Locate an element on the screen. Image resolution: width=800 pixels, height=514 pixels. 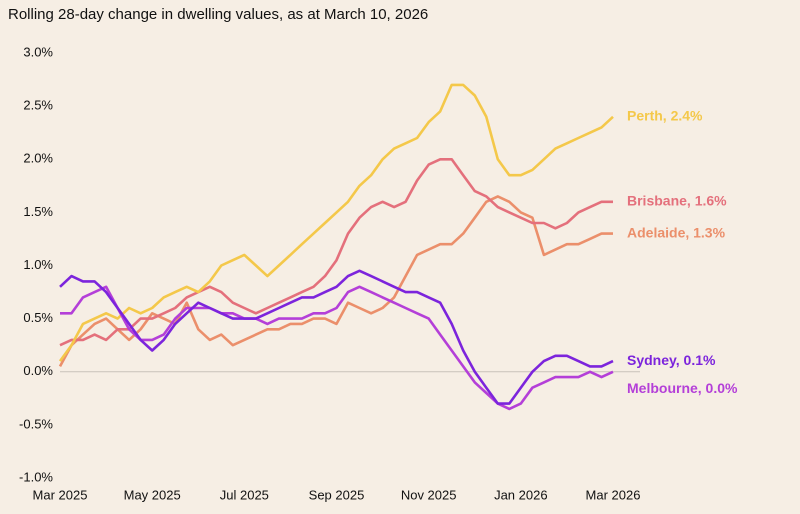
x-tick-label: Mar 2026 is located at coordinates (613, 494).